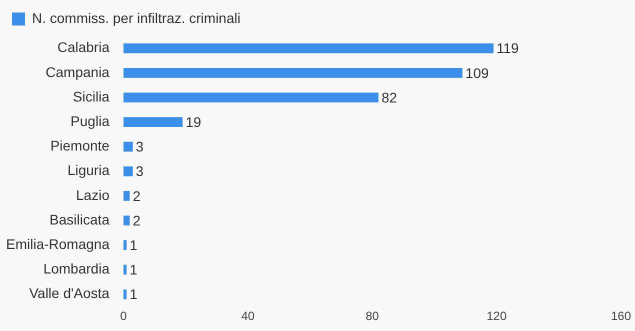  What do you see at coordinates (90, 120) in the screenshot?
I see `y-tick-label: Puglia` at bounding box center [90, 120].